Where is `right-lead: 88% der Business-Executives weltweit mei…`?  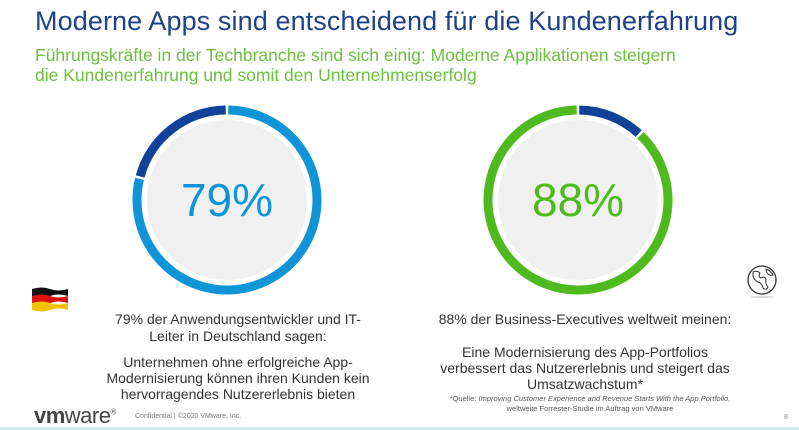
right-lead: 88% der Business-Executives weltweit mei… is located at coordinates (585, 319).